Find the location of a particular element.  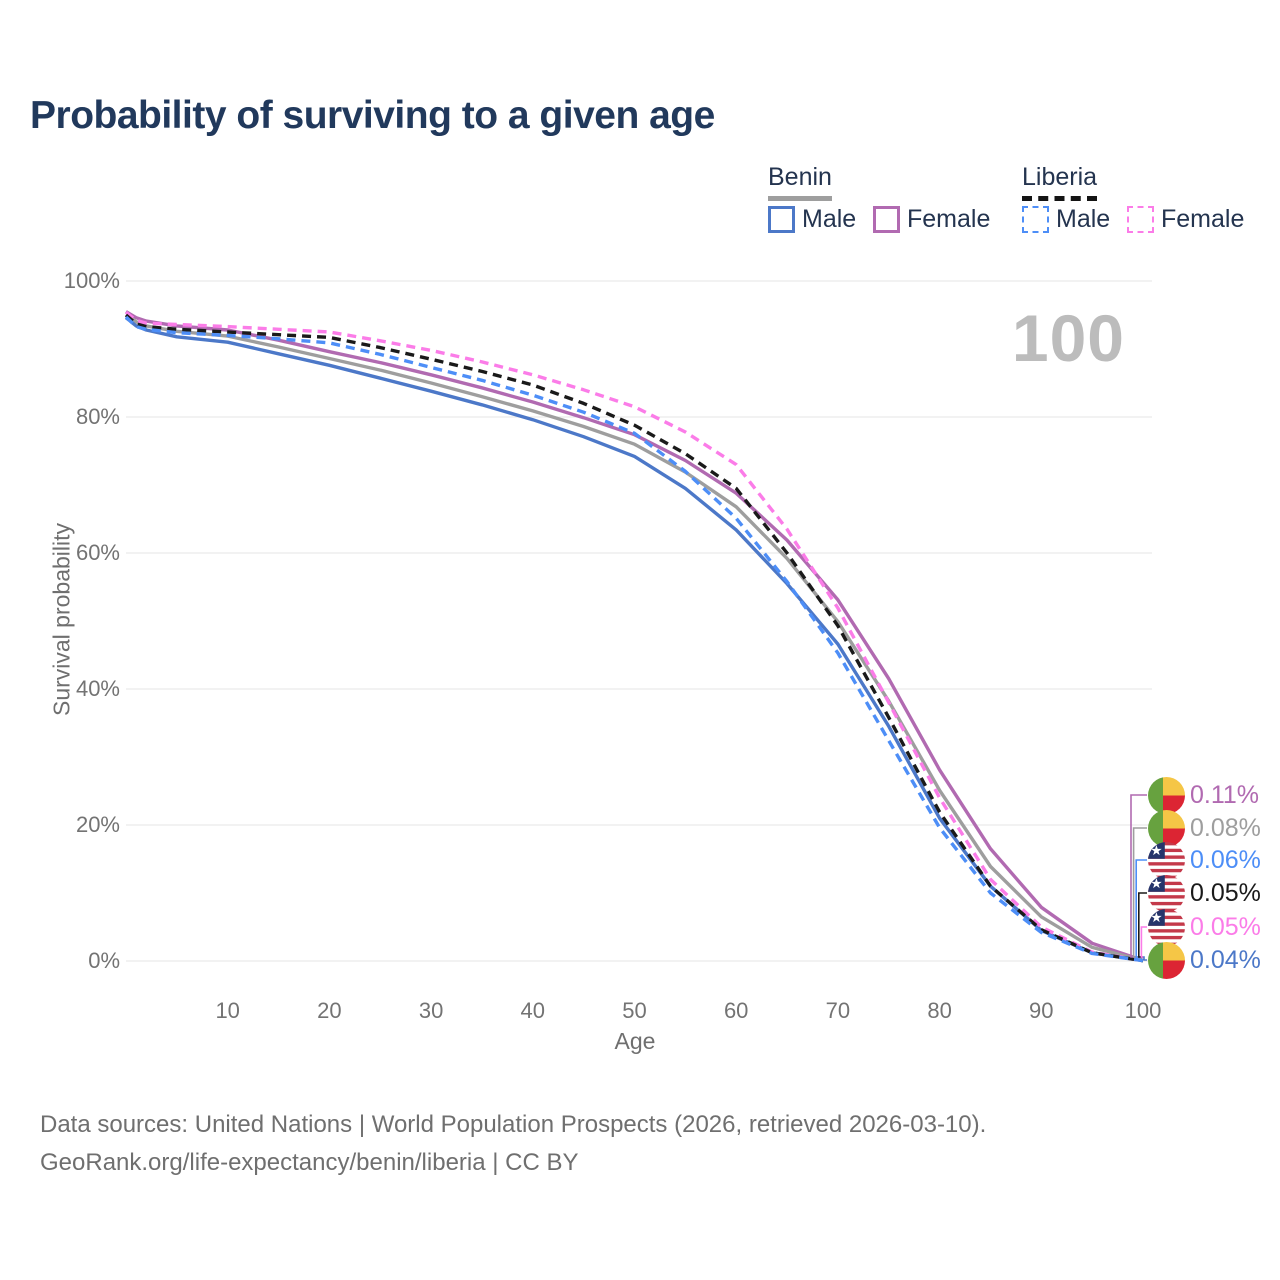

y-tick-label: 80% is located at coordinates (97, 416).